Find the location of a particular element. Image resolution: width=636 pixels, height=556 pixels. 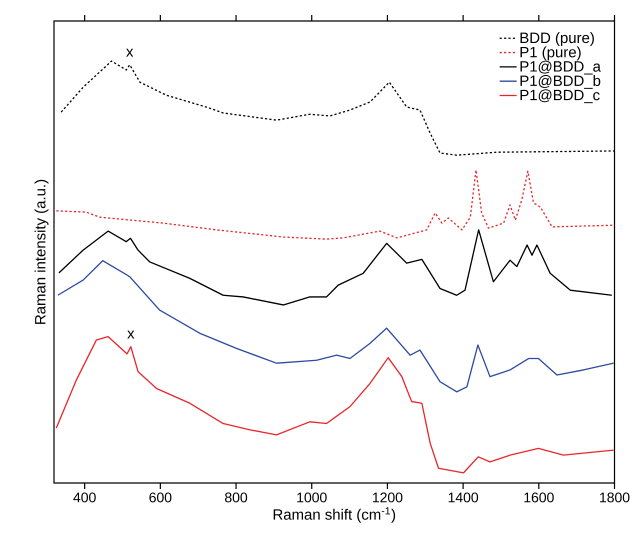

x-tick-label: 400 is located at coordinates (84, 497).